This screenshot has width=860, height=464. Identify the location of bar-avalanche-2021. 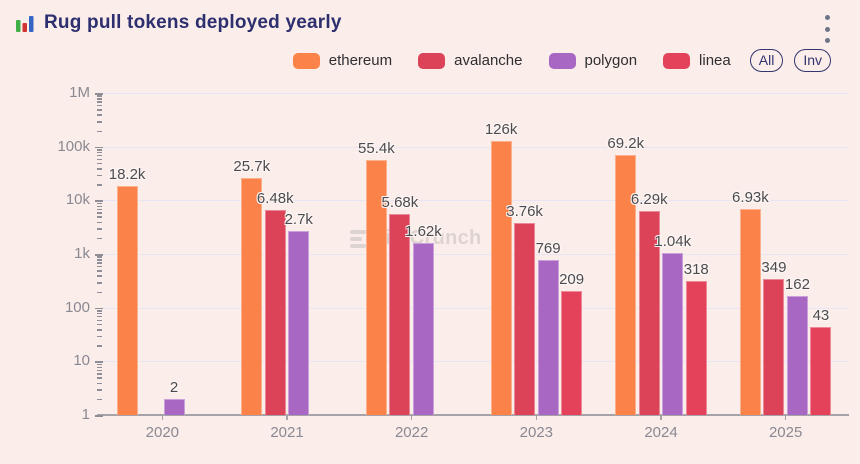
(275, 312).